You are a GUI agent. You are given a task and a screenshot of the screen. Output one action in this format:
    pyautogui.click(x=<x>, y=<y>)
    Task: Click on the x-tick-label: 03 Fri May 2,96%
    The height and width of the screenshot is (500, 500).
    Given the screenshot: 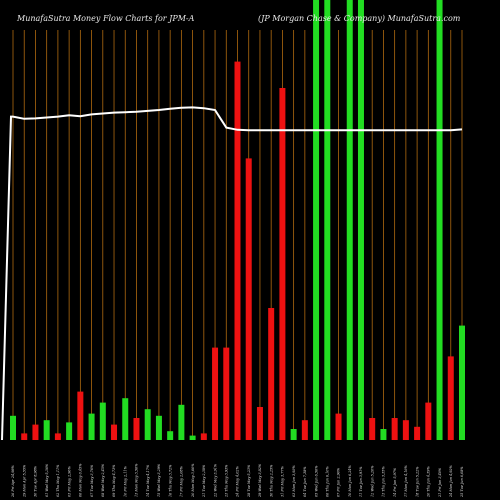 What is the action you would take?
    pyautogui.click(x=69, y=481)
    